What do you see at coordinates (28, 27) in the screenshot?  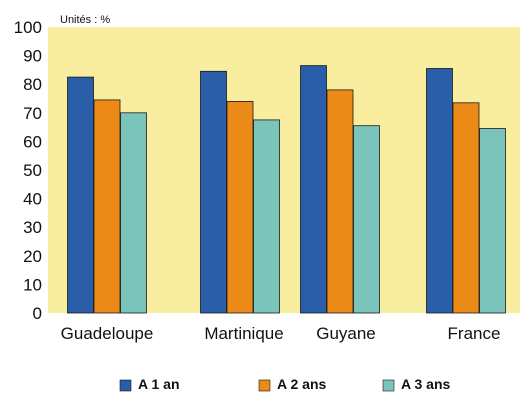 I see `y-tick-label: 100` at bounding box center [28, 27].